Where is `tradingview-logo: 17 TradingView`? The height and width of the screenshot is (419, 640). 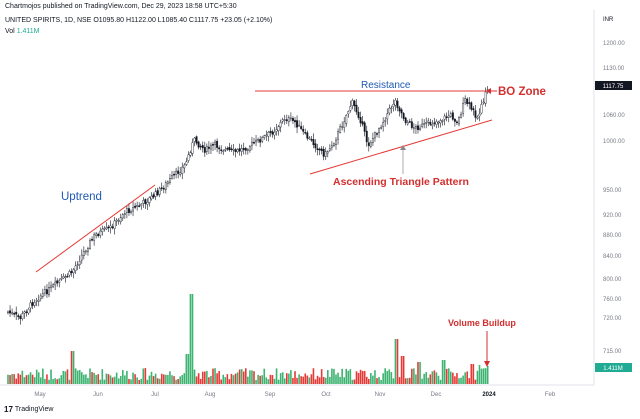 tradingview-logo: 17 TradingView is located at coordinates (28, 409).